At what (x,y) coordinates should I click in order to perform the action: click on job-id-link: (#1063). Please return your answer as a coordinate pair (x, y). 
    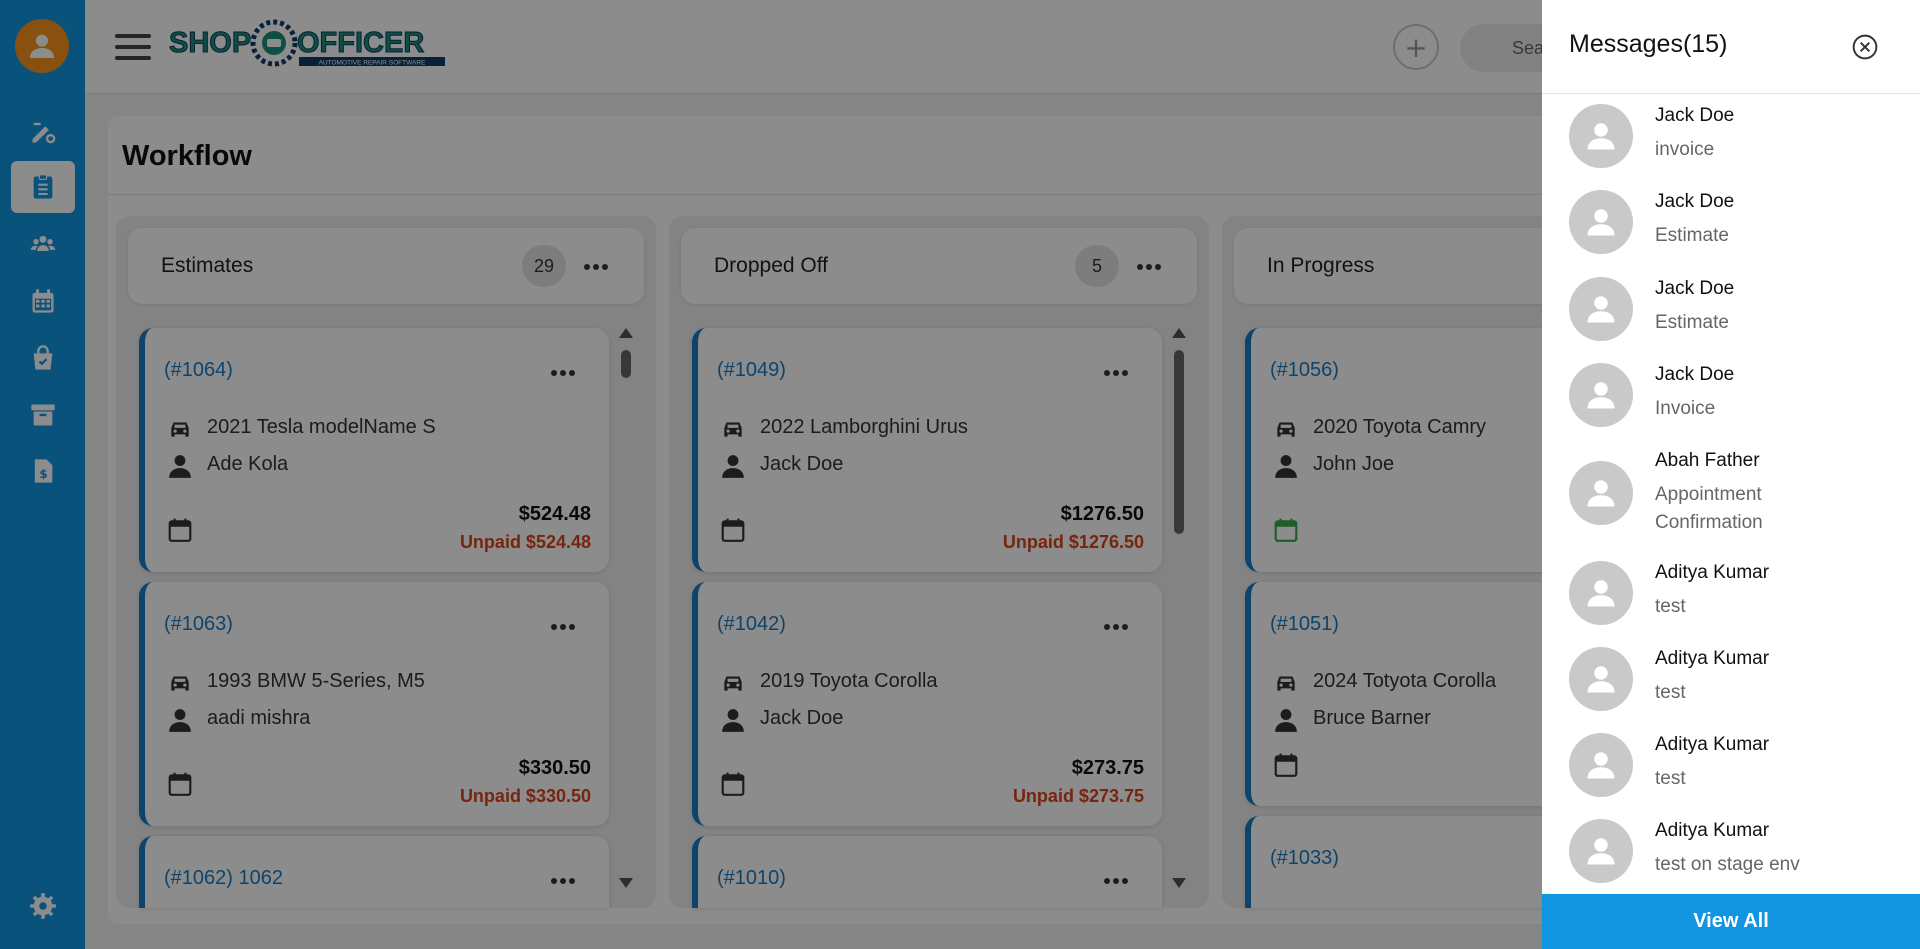
    Looking at the image, I should click on (198, 624).